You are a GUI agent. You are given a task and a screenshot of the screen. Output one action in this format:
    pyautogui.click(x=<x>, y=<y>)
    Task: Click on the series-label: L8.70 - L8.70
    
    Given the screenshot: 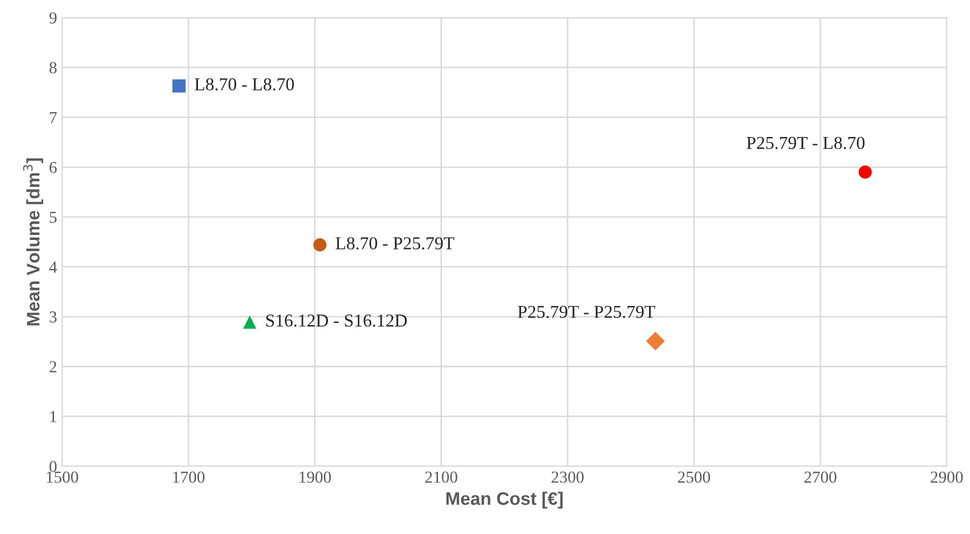 What is the action you would take?
    pyautogui.click(x=244, y=84)
    